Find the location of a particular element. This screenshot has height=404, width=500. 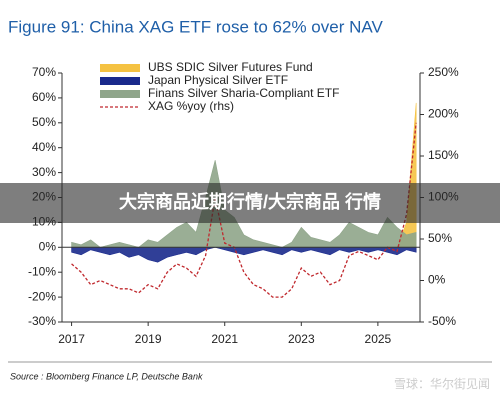

y-tick-label: -10% is located at coordinates (42, 271).